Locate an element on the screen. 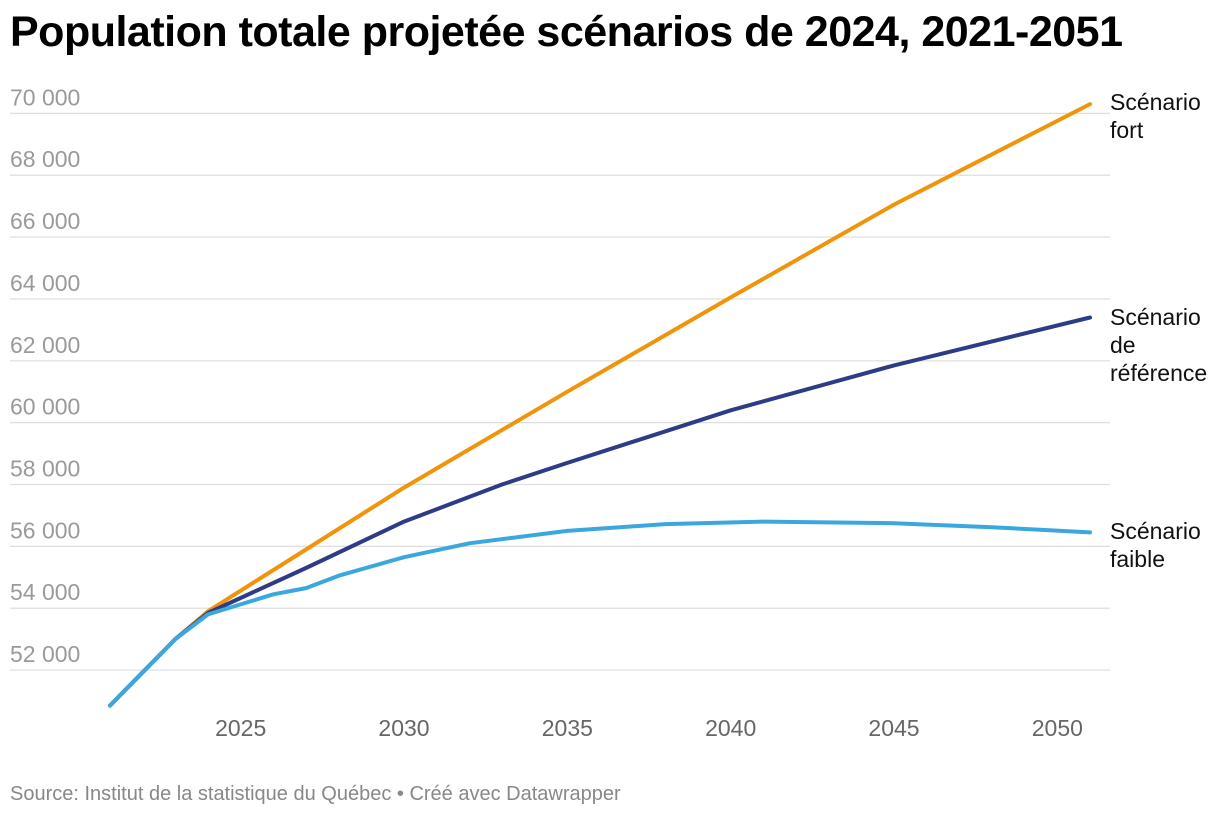 Image resolution: width=1220 pixels, height=818 pixels. y-tick-label: 64 000 is located at coordinates (45, 283).